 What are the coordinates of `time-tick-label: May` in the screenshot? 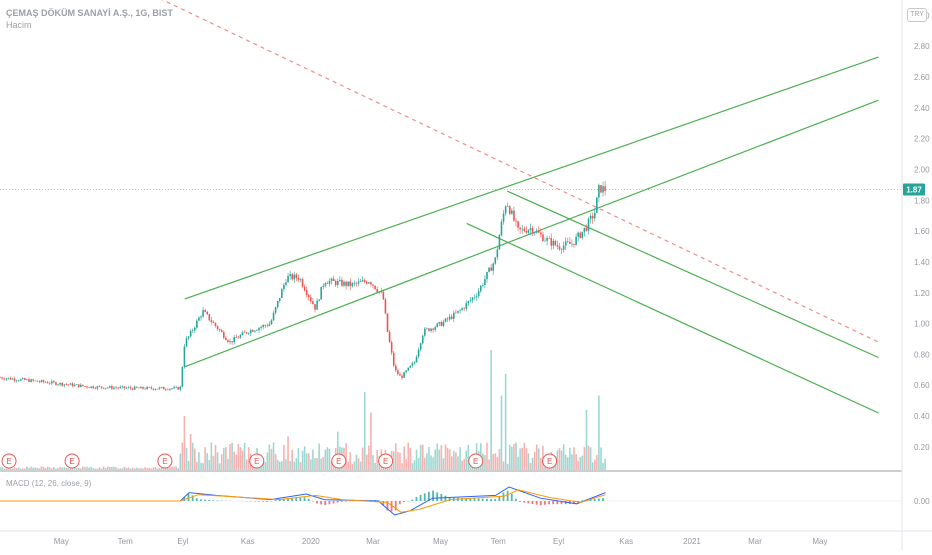 It's located at (61, 541).